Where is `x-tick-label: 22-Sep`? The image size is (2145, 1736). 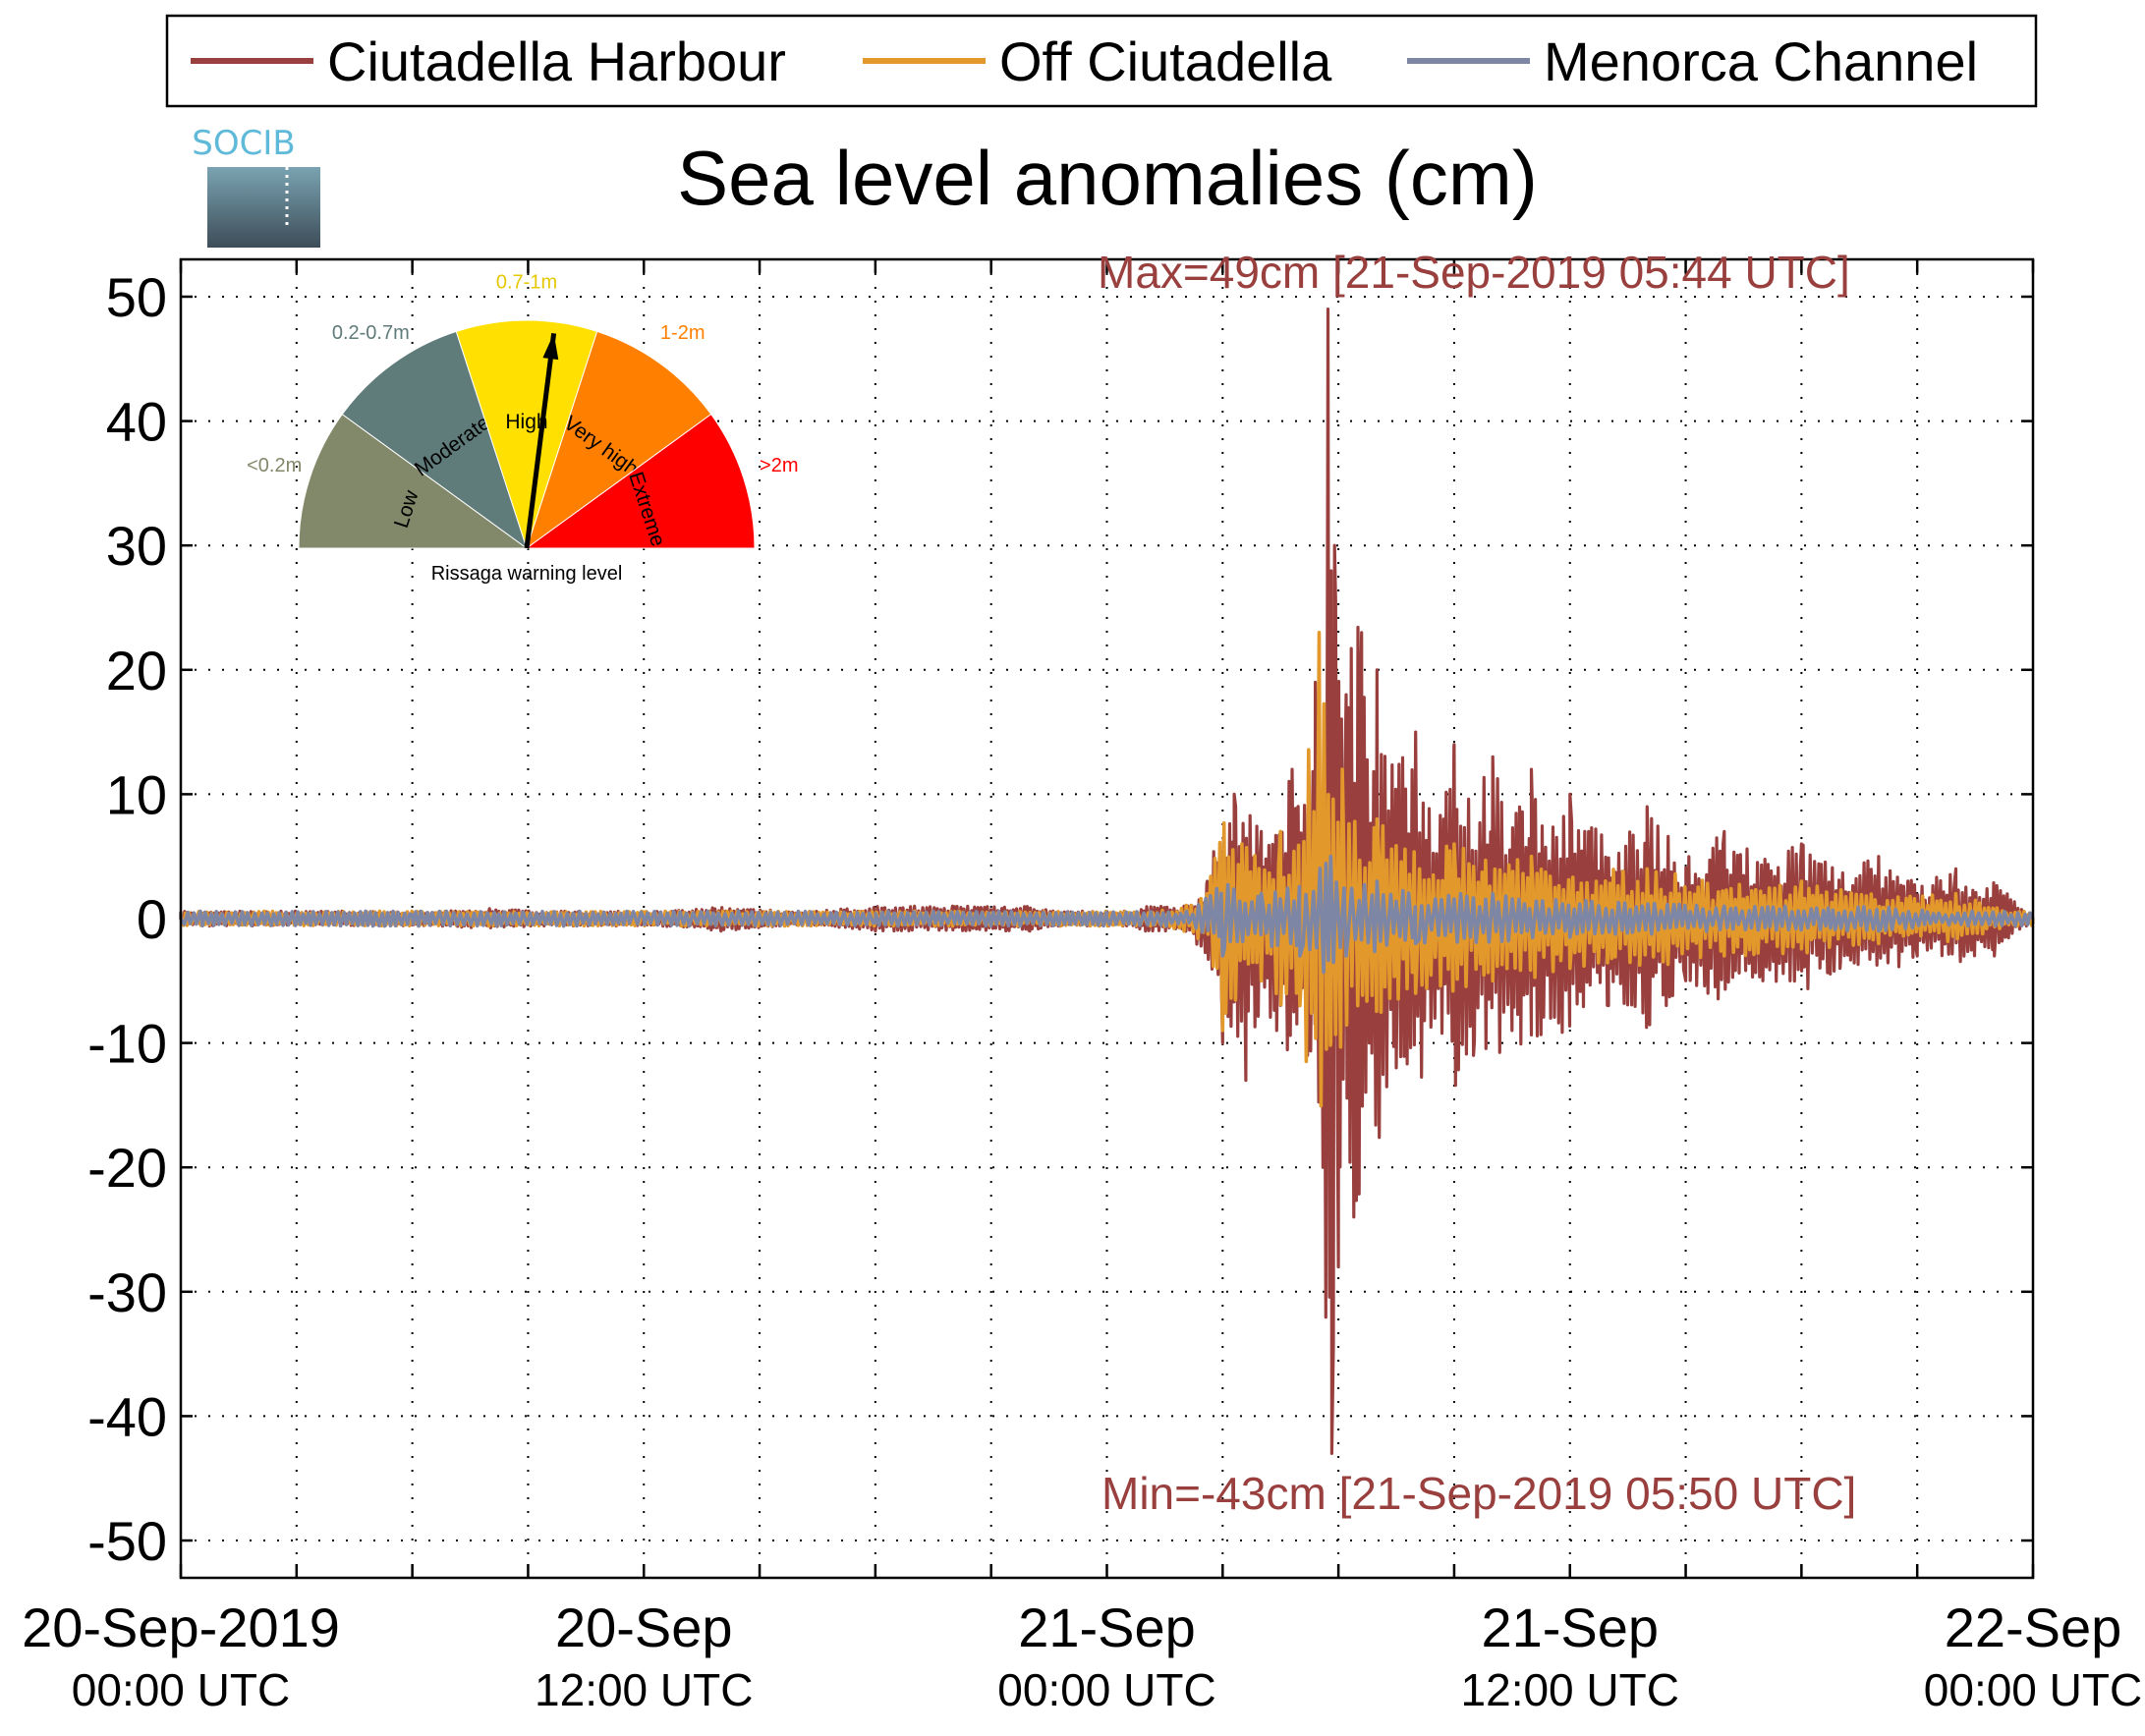
x-tick-label: 22-Sep is located at coordinates (2033, 1627).